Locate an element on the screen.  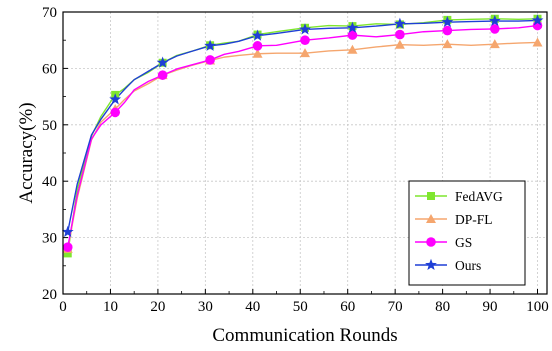
x-tick-label: 10 is located at coordinates (110, 307).